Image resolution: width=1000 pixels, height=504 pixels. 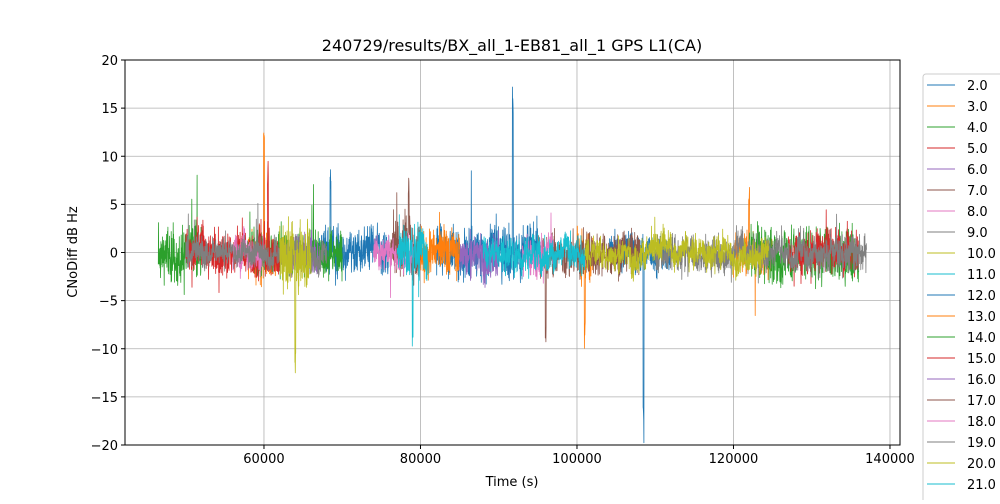 I want to click on y-tick-label: 20, so click(x=109, y=61).